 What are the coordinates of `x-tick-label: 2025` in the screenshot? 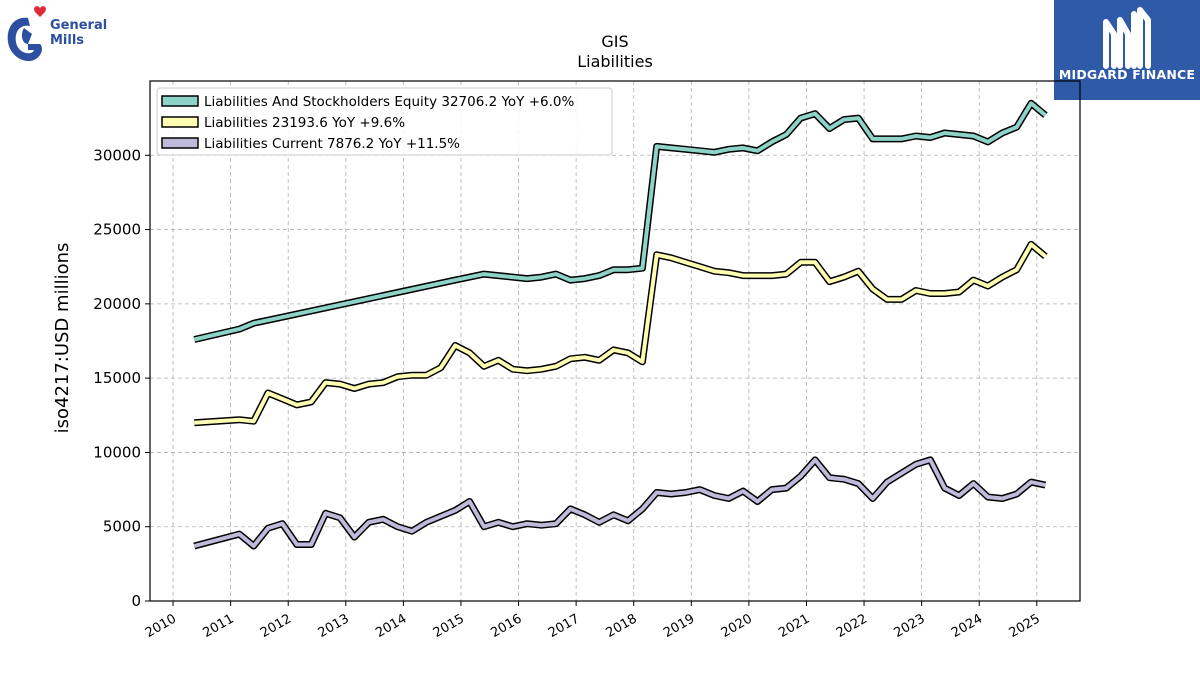 It's located at (1025, 626).